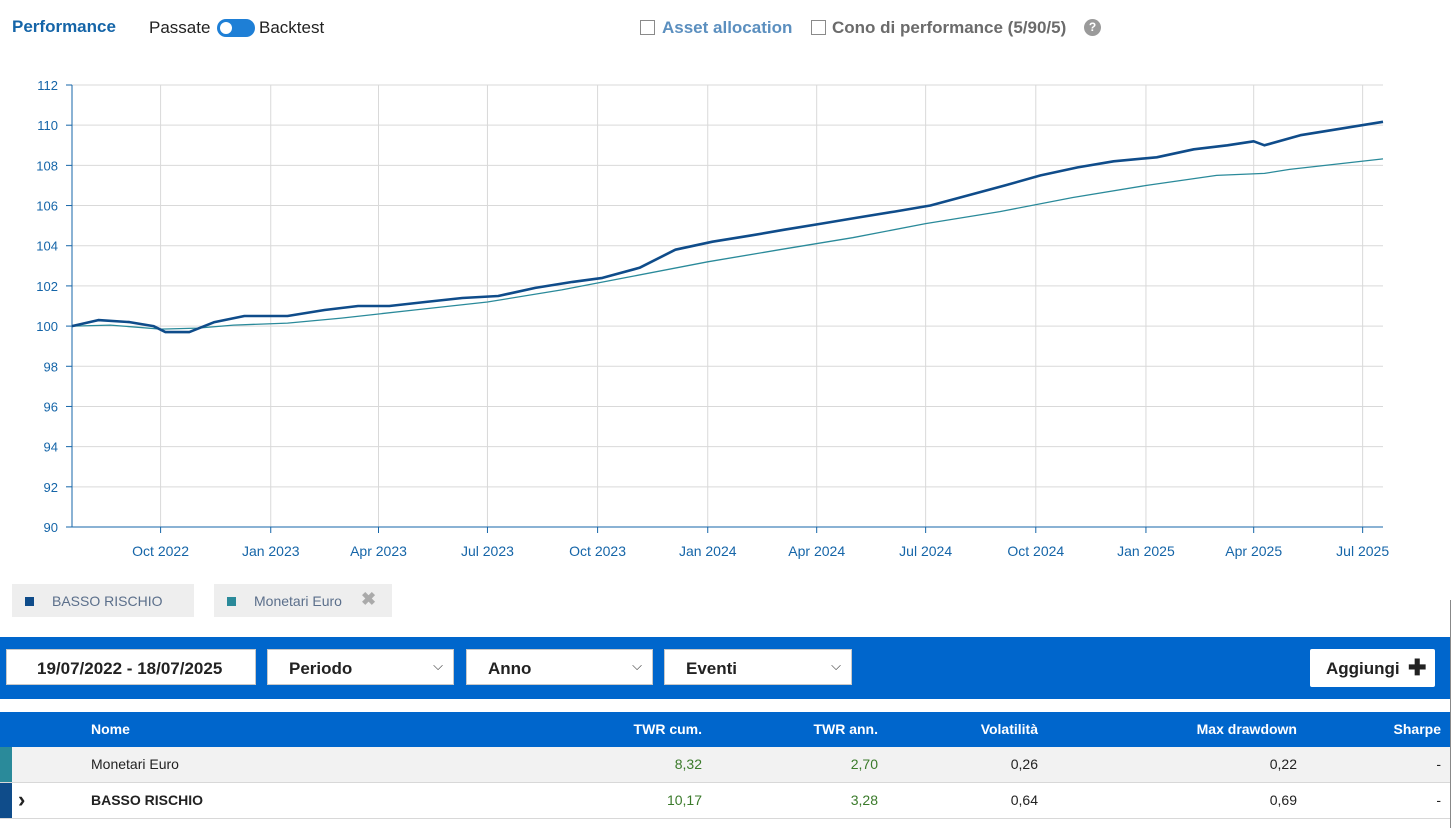 The width and height of the screenshot is (1455, 828). What do you see at coordinates (47, 206) in the screenshot?
I see `y-tick-label: 106` at bounding box center [47, 206].